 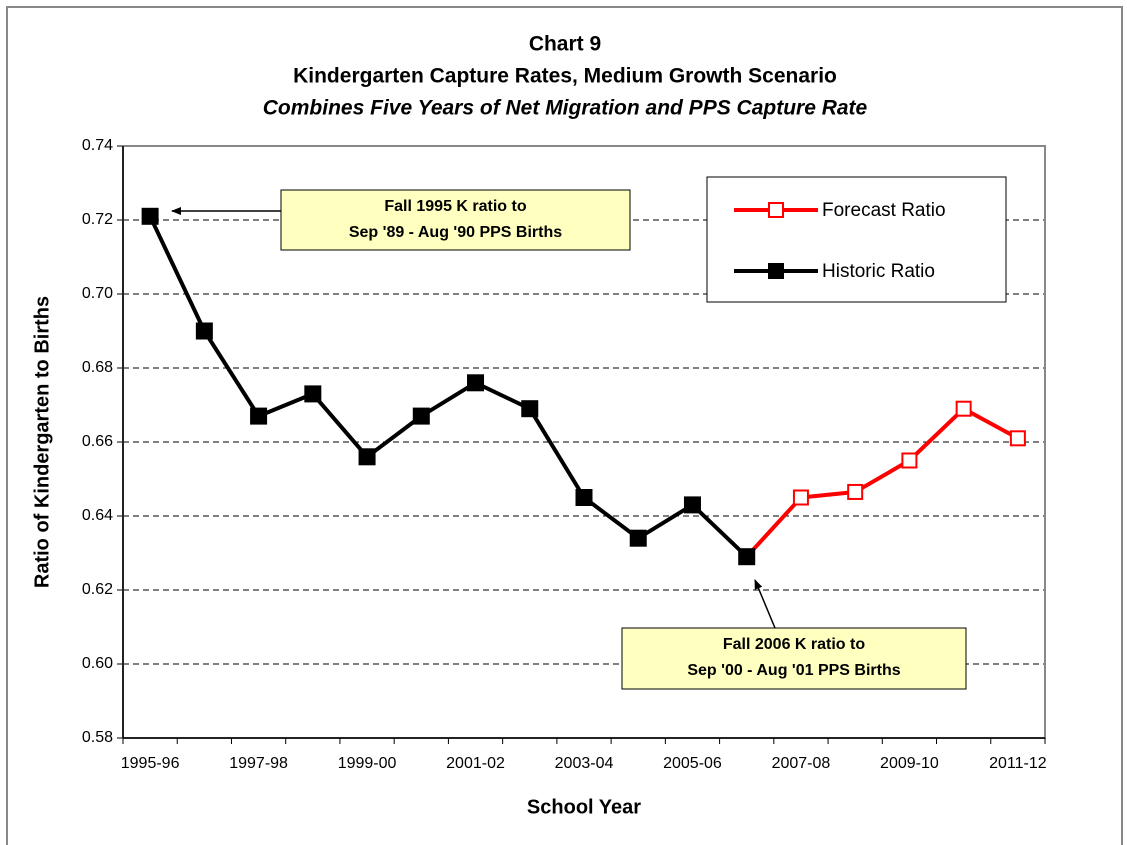 What do you see at coordinates (584, 807) in the screenshot?
I see `x-axis-label: School Year` at bounding box center [584, 807].